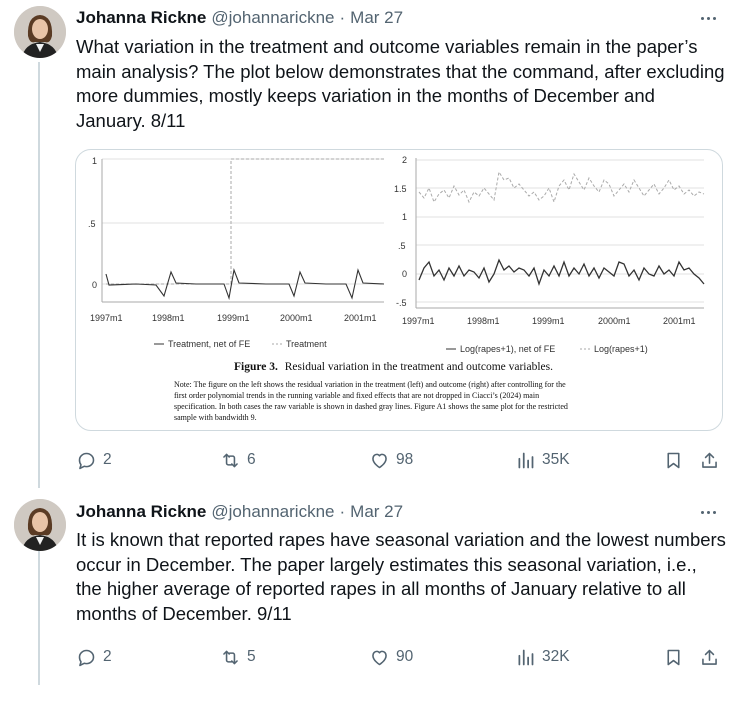  Describe the element at coordinates (401, 303) in the screenshot. I see `y-tick-label: -.5` at that location.